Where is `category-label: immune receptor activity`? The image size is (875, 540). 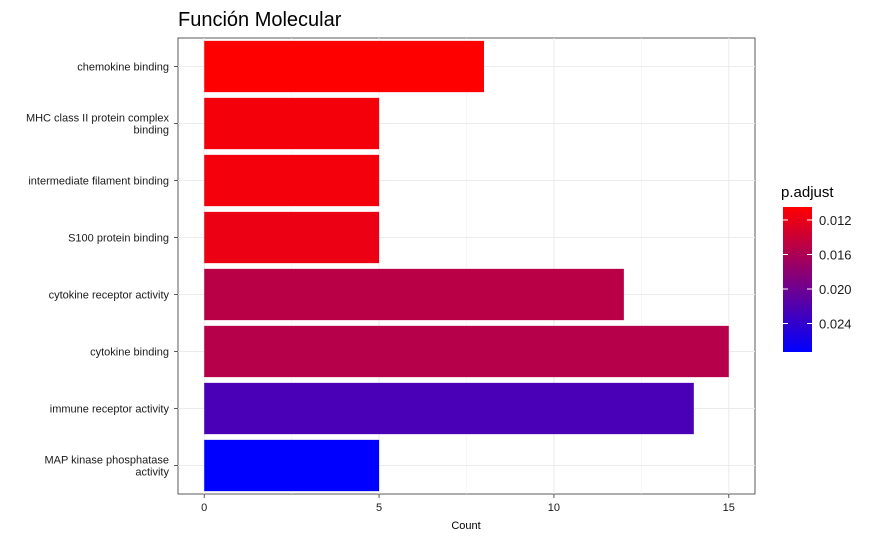
category-label: immune receptor activity is located at coordinates (110, 410).